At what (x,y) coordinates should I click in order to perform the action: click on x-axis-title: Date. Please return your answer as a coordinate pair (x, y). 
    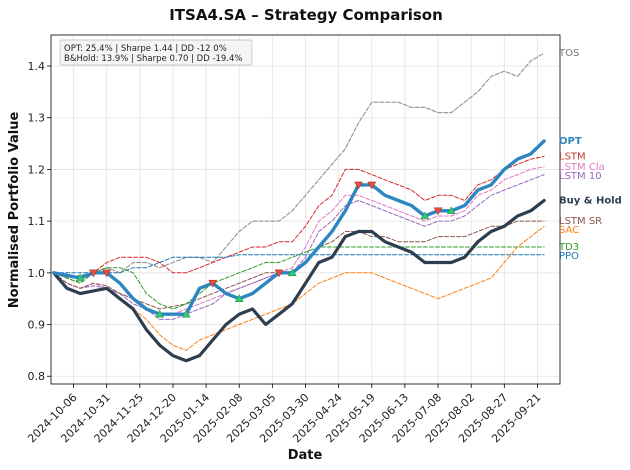
    Looking at the image, I should click on (305, 455).